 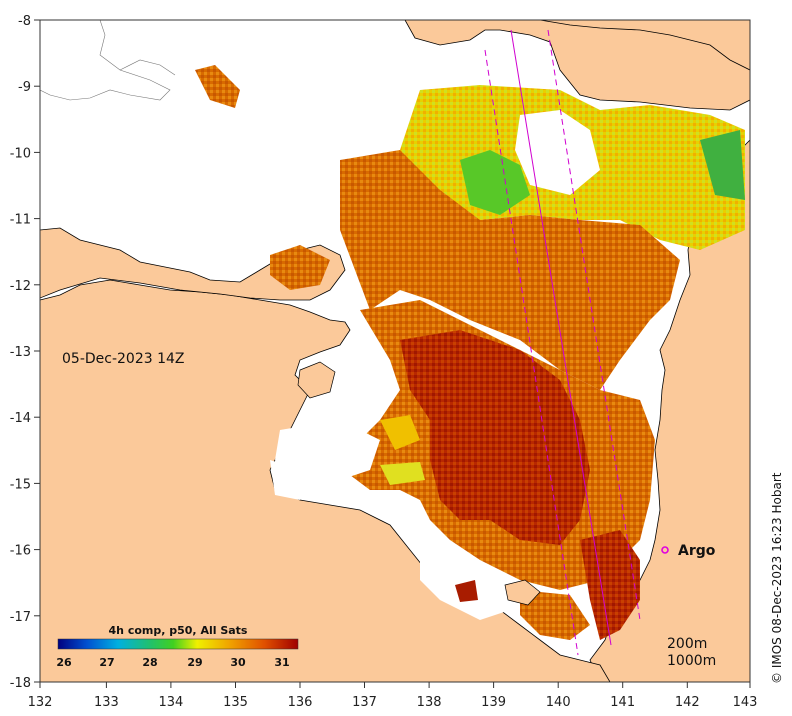 I want to click on timestamp-label: 05-Dec-2023 14Z, so click(x=123, y=359).